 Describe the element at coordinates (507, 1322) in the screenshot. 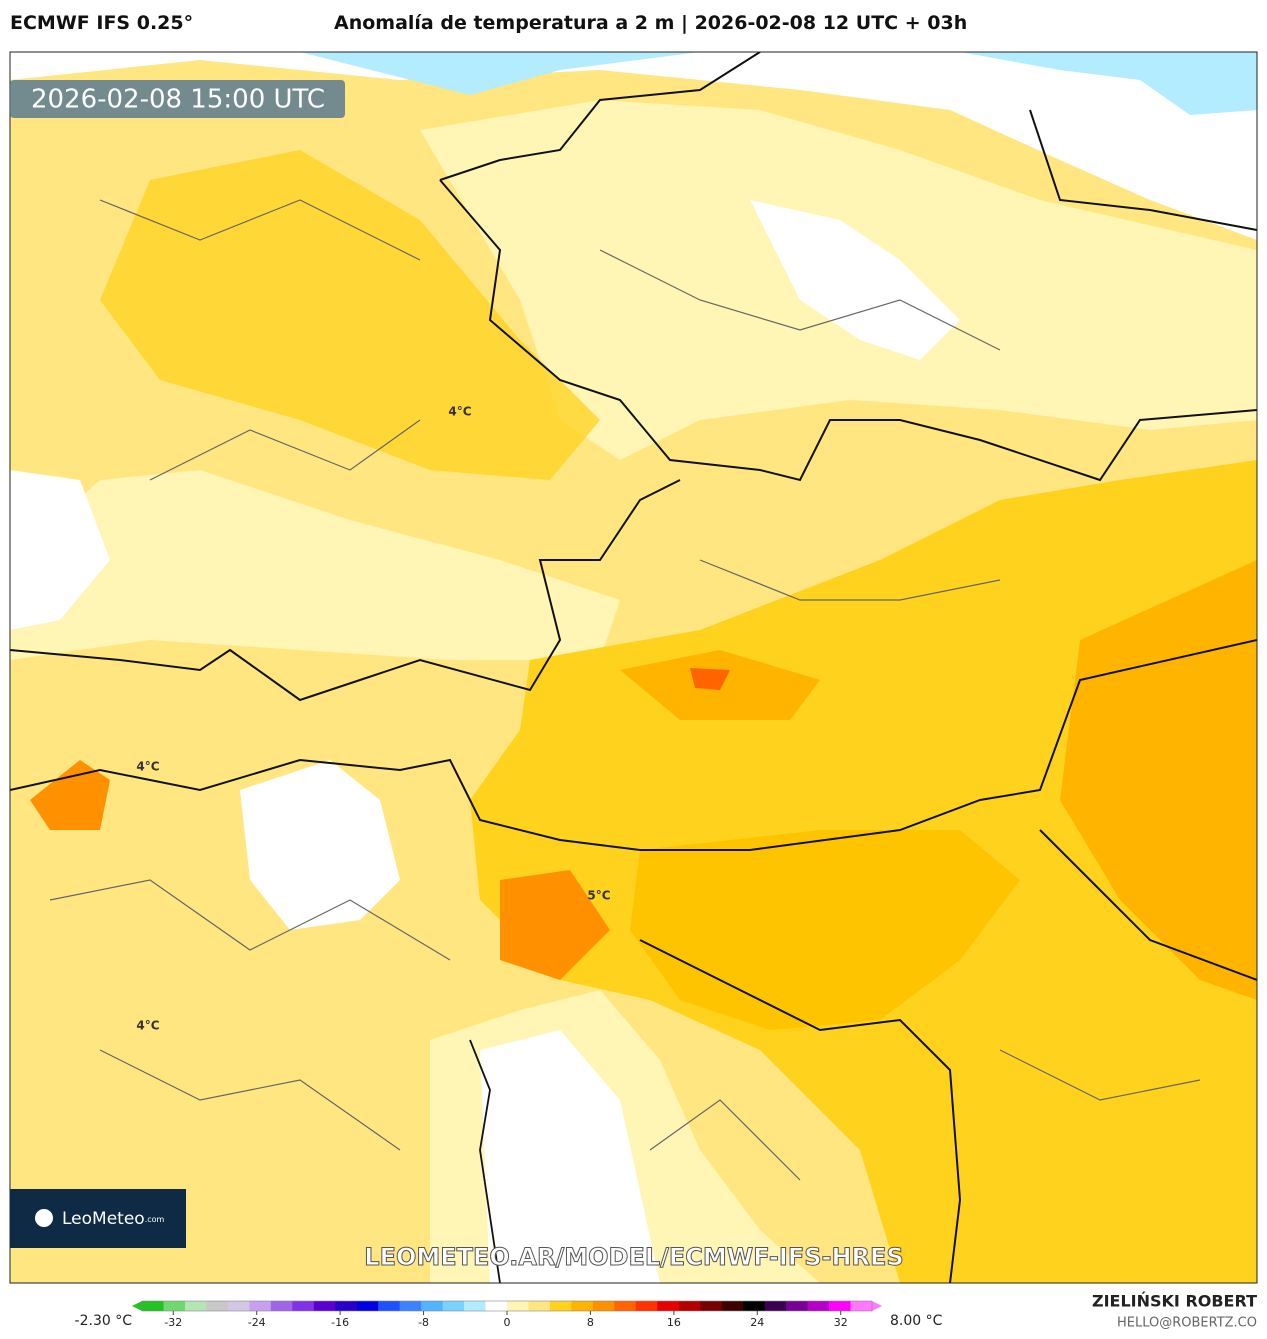

I see `colorbar-tick-label: 0` at that location.